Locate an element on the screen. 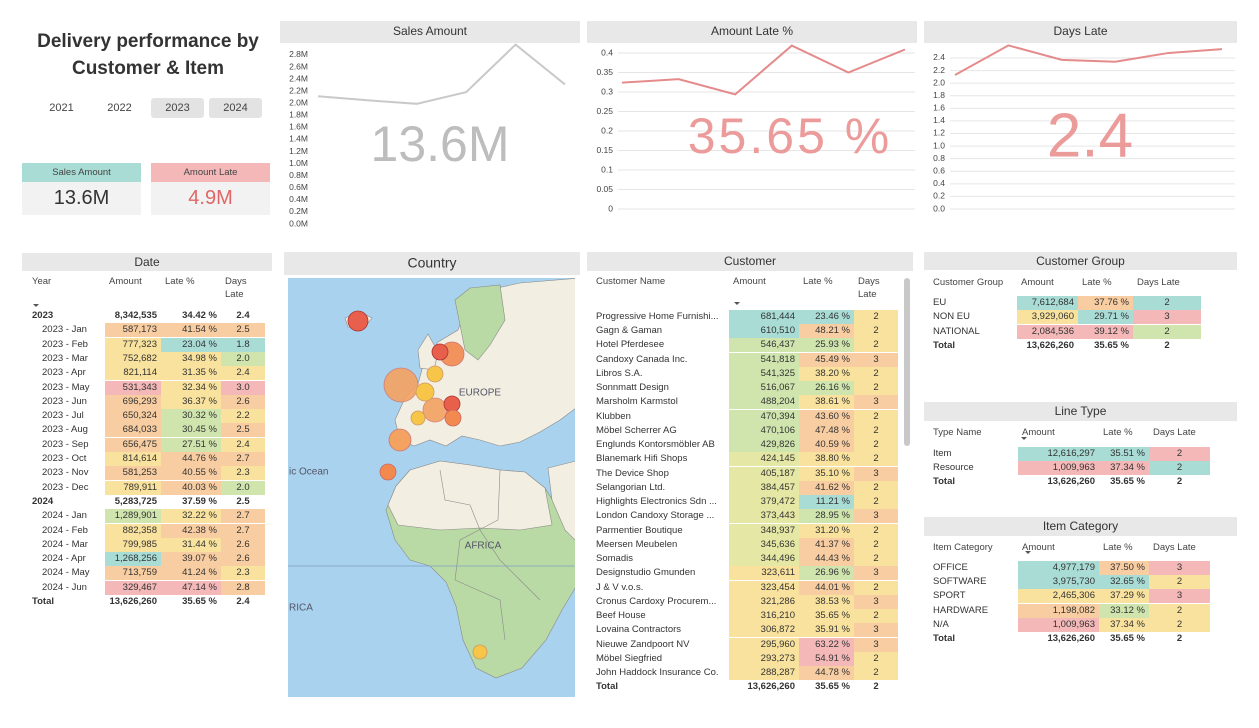 Image resolution: width=1259 pixels, height=728 pixels. map-label: RICA is located at coordinates (301, 608).